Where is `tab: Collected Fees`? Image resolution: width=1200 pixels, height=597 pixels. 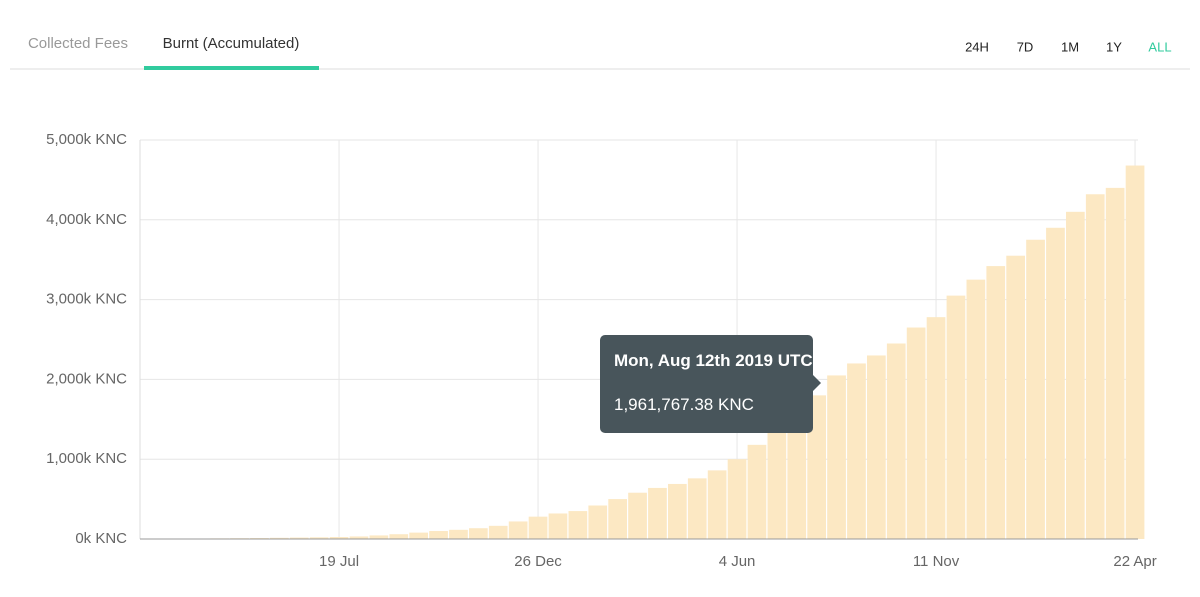 tab: Collected Fees is located at coordinates (78, 43).